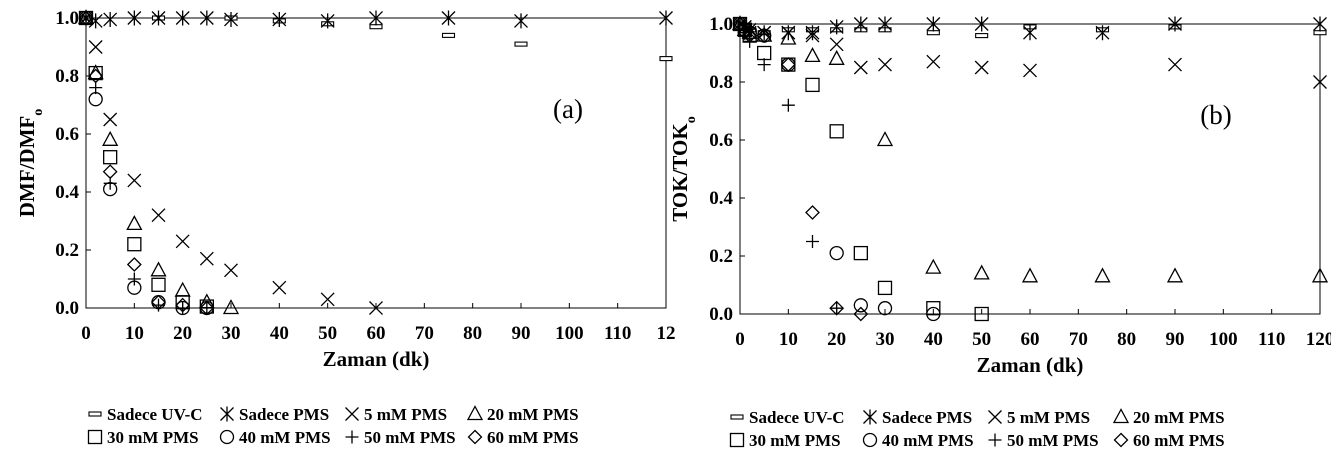  I want to click on legend-label: 5 mM PMS, so click(405, 414).